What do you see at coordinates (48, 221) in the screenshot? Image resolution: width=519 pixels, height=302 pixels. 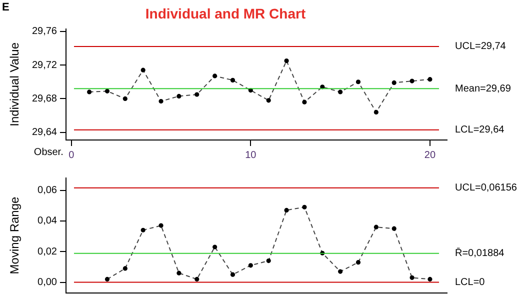 I see `y-tick-label: 0,04` at bounding box center [48, 221].